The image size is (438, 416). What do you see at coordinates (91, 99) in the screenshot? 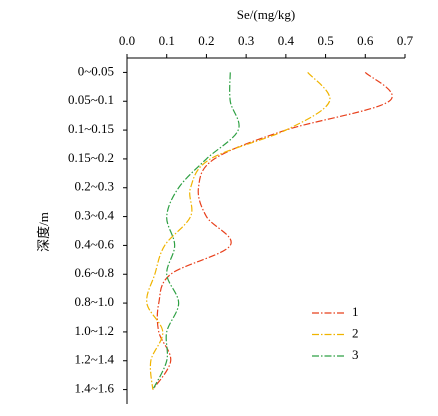
I see `y-tick-label: 0.05~0.1` at bounding box center [91, 99].